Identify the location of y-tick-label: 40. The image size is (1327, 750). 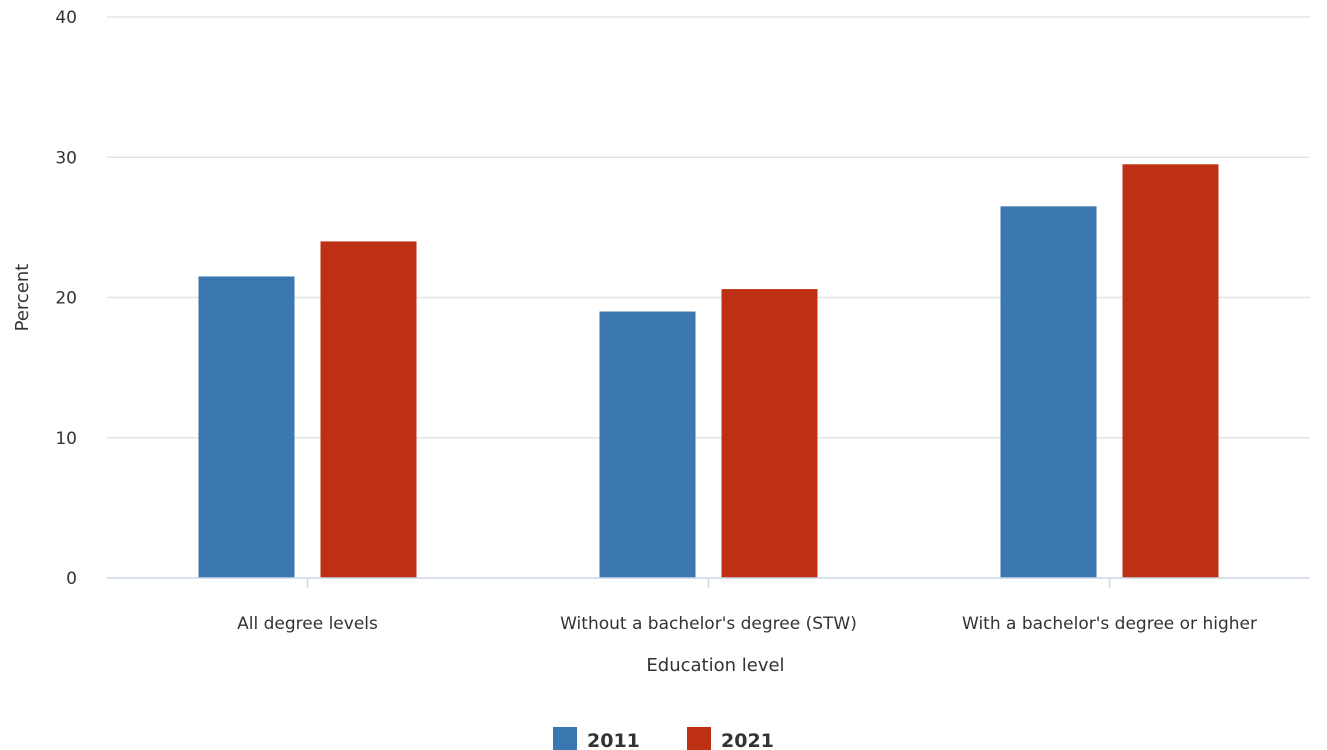
(66, 18).